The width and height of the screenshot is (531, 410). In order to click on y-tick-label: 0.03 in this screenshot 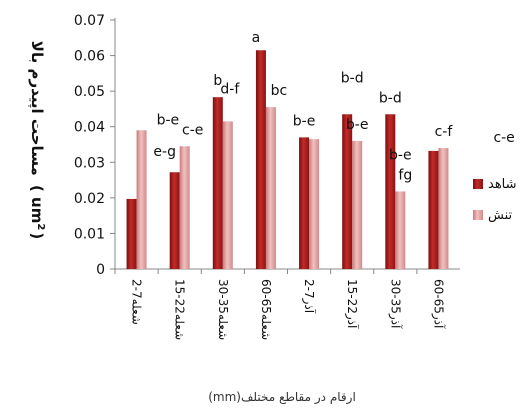, I will do `click(89, 163)`.